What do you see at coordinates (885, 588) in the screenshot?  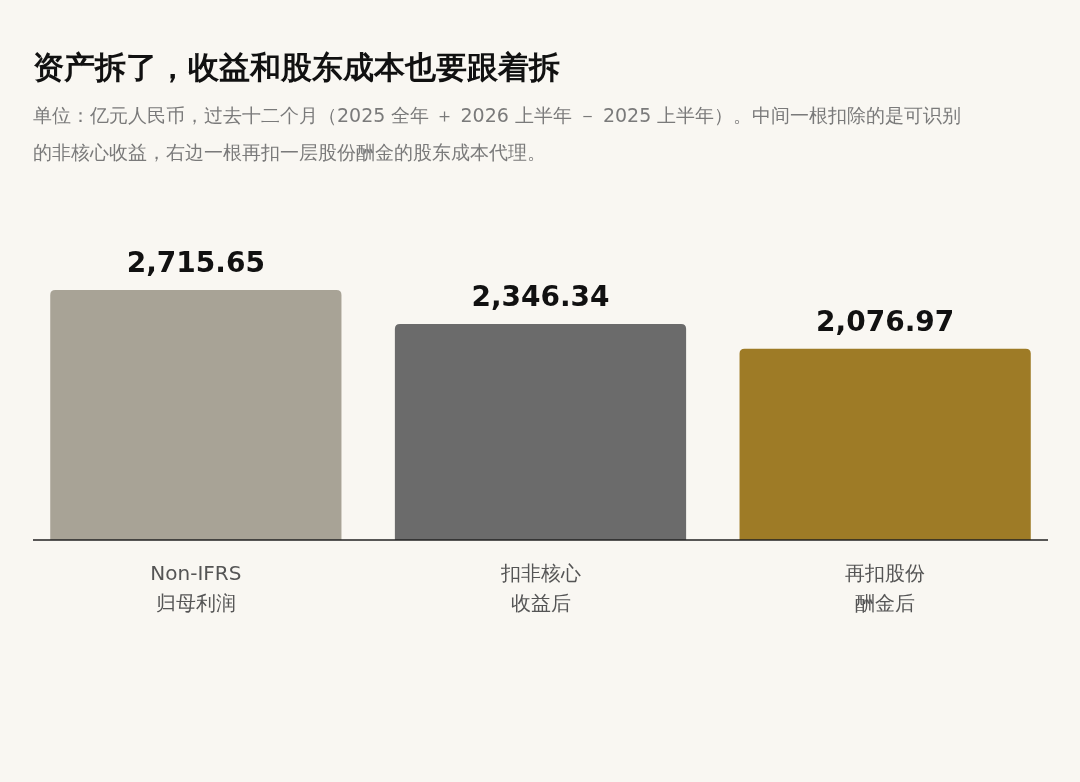 I see `x-tick-label: 再扣股份酬金后` at bounding box center [885, 588].